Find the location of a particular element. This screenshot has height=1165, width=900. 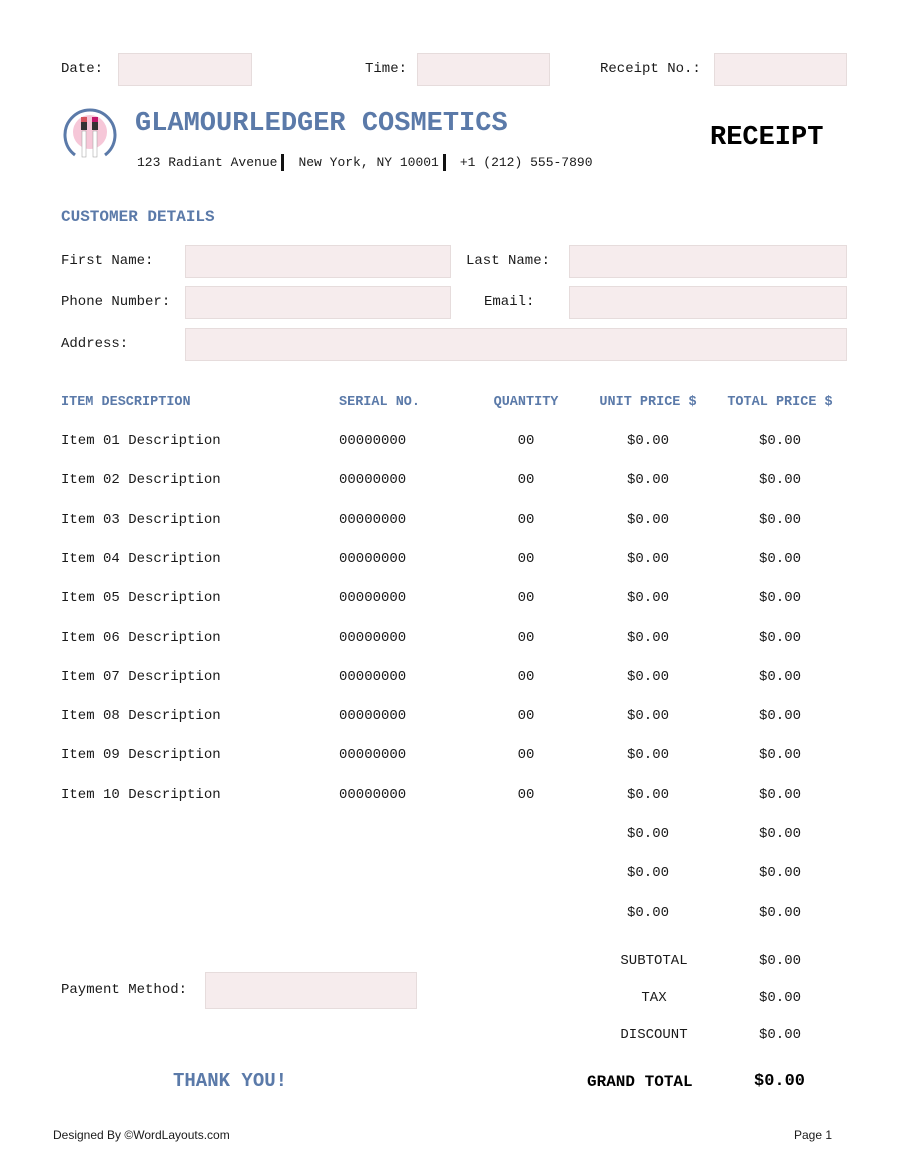

date-field is located at coordinates (185, 69).